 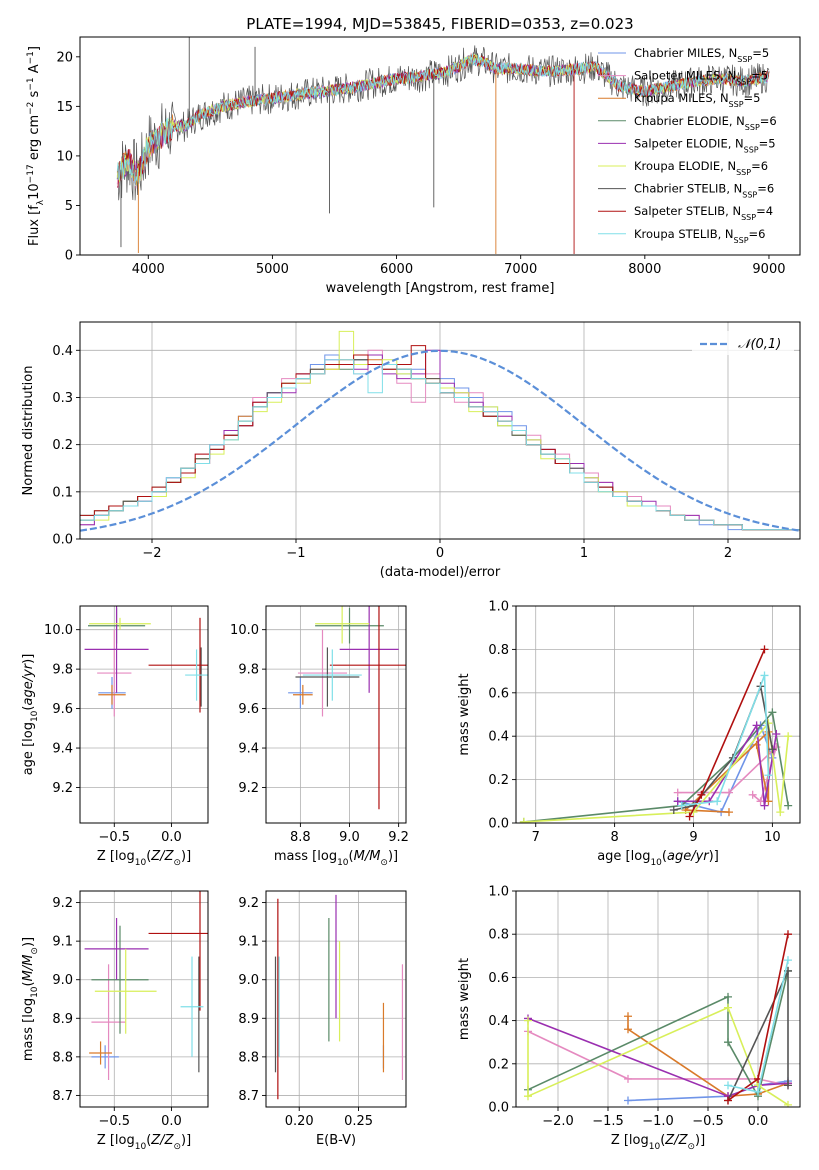 I want to click on weight-line, so click(x=656, y=766).